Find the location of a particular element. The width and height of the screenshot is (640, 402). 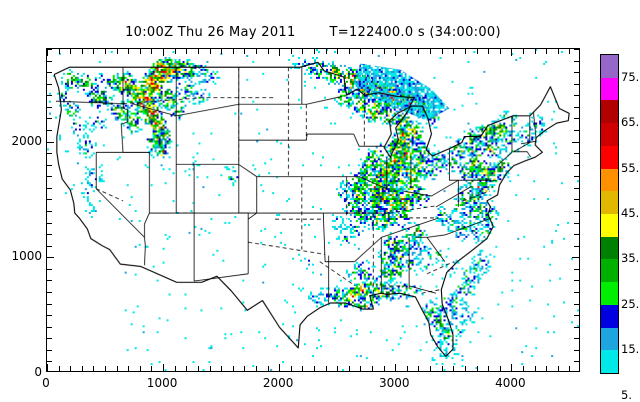

colorbar-tick-label: 25. is located at coordinates (630, 303).